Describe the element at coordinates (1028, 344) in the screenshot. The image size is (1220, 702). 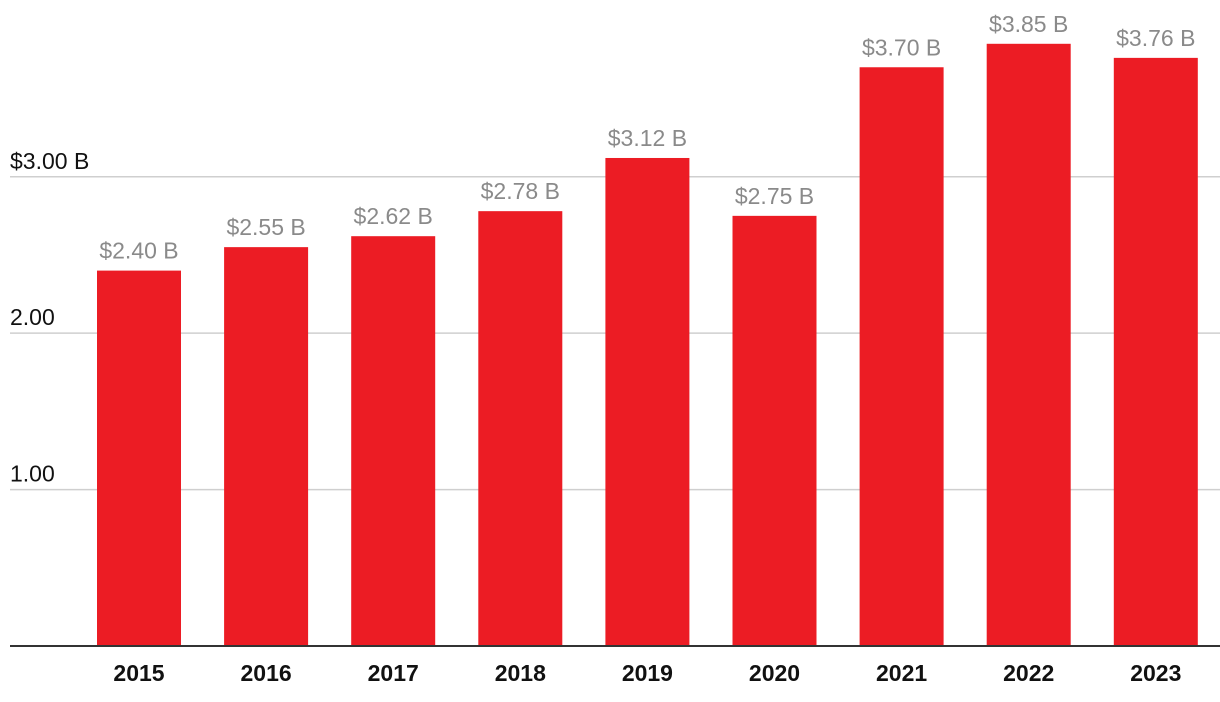
I see `bar-2022` at that location.